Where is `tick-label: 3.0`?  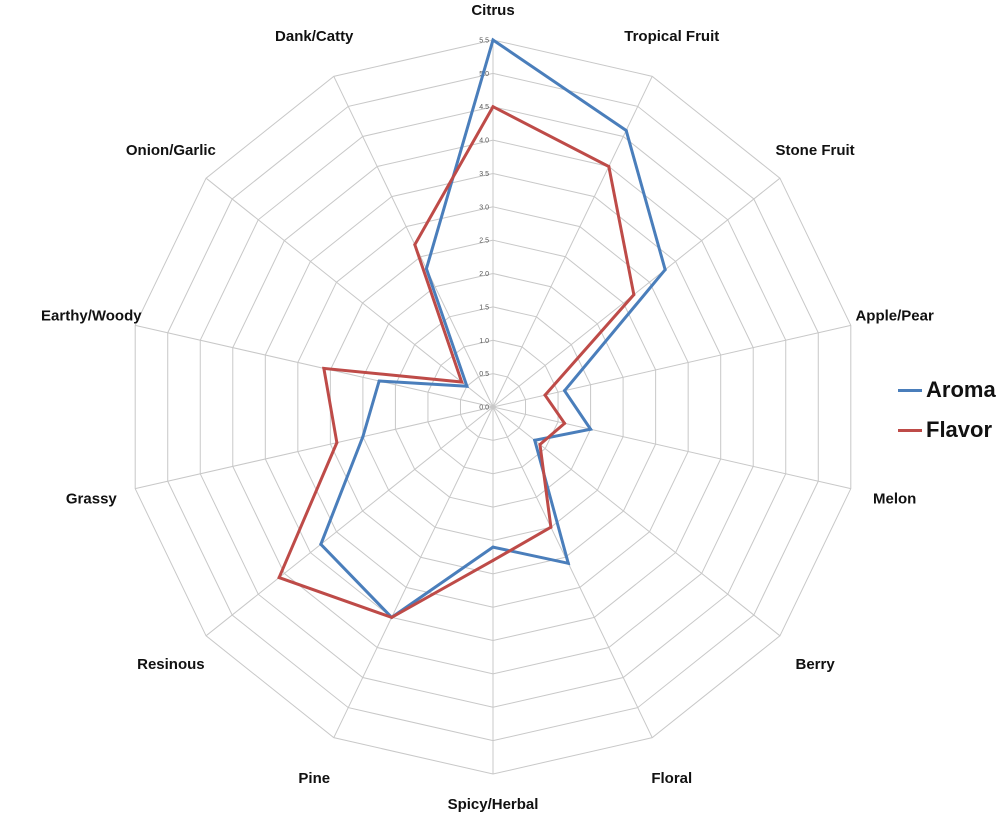
tick-label: 3.0 is located at coordinates (484, 207).